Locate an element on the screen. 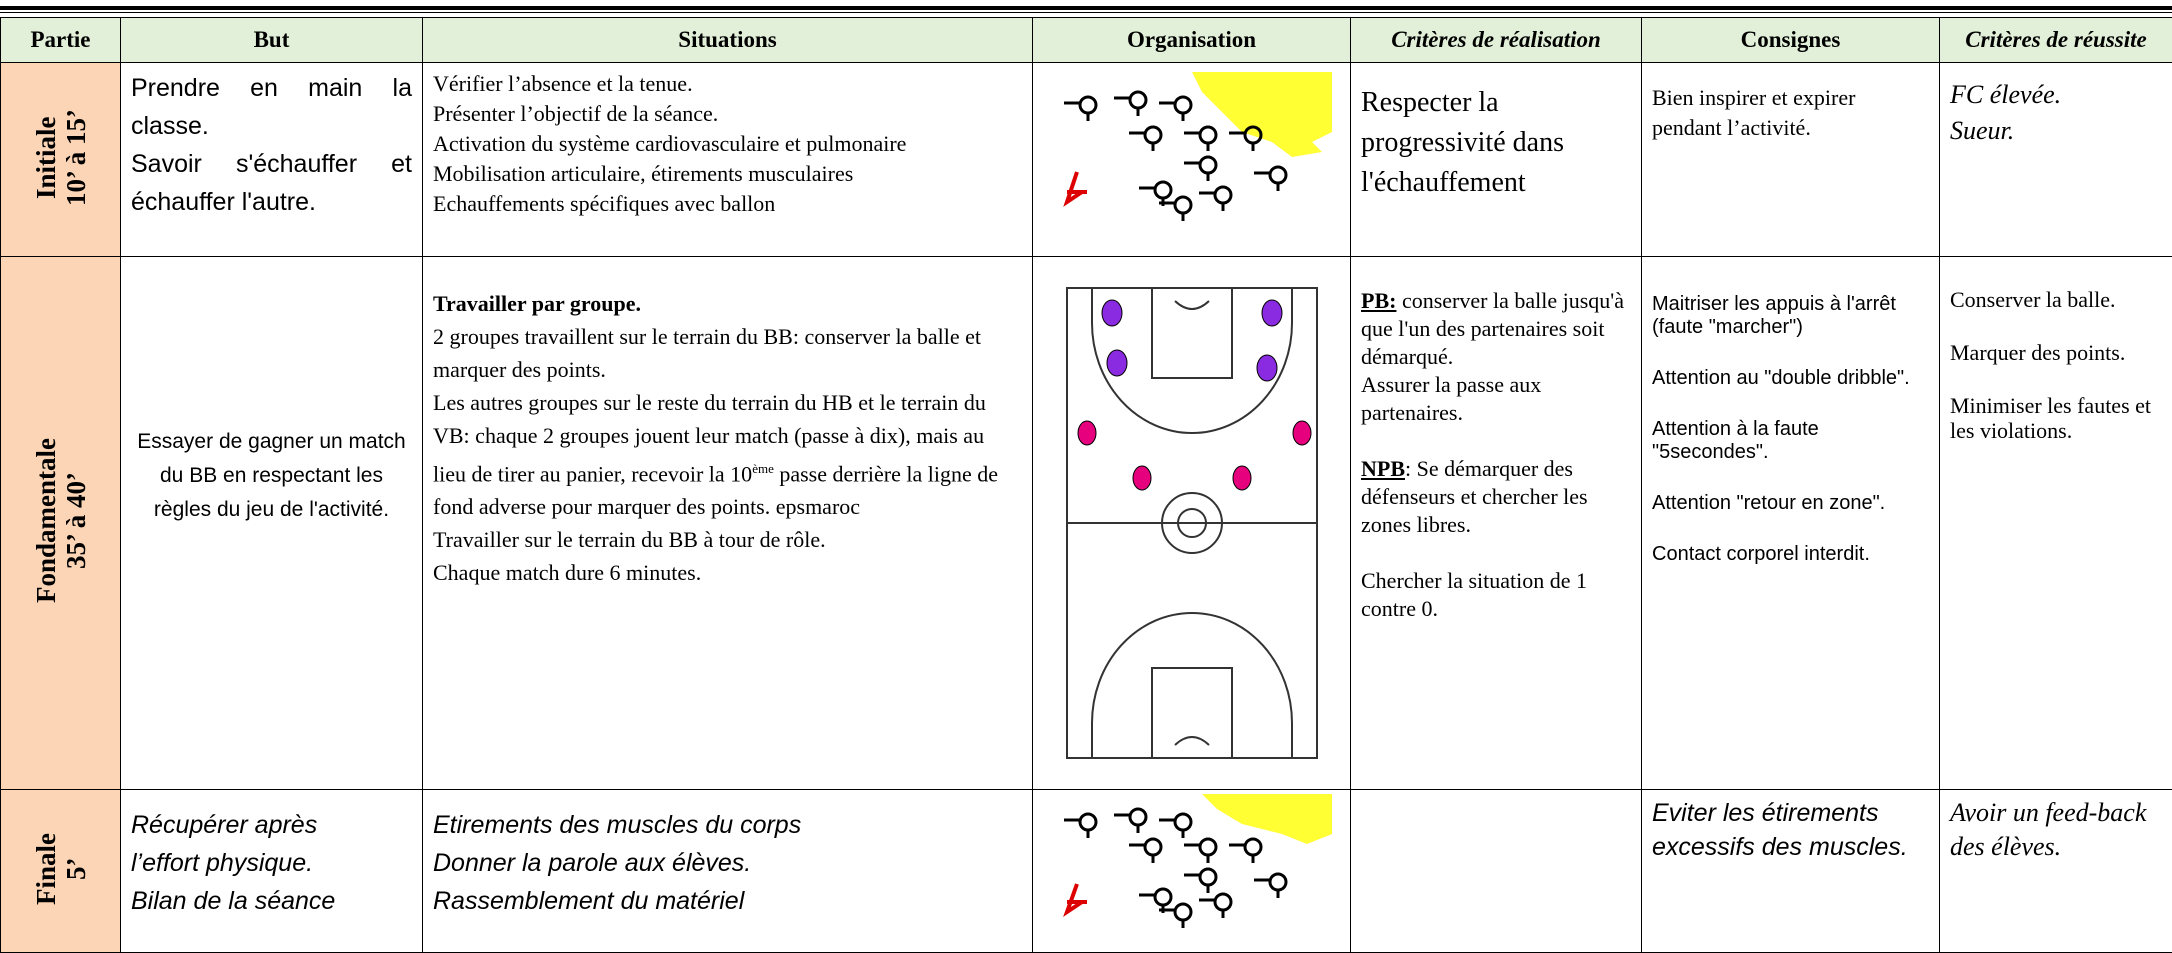 This screenshot has height=953, width=2172. label: PB: is located at coordinates (1378, 300).